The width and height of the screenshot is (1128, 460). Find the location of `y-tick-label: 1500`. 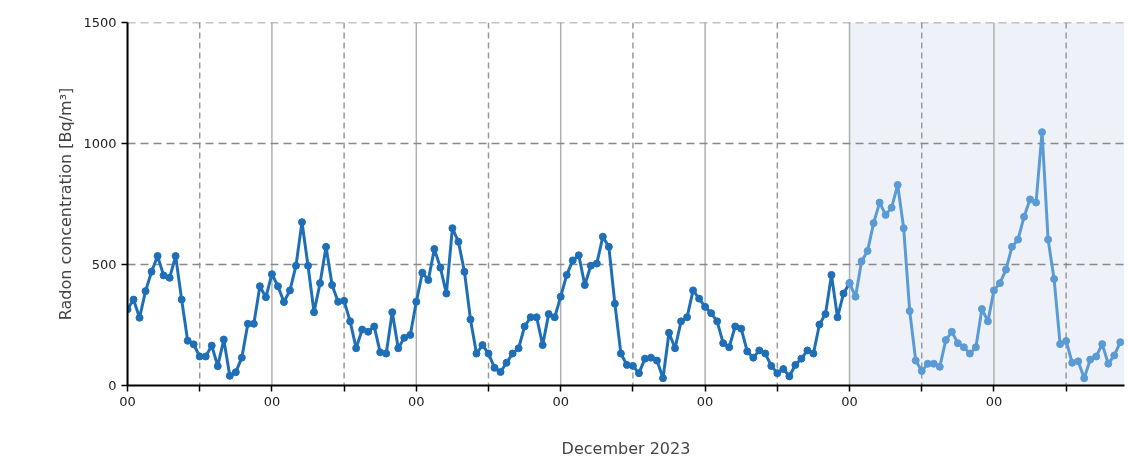

y-tick-label: 1500 is located at coordinates (100, 22).